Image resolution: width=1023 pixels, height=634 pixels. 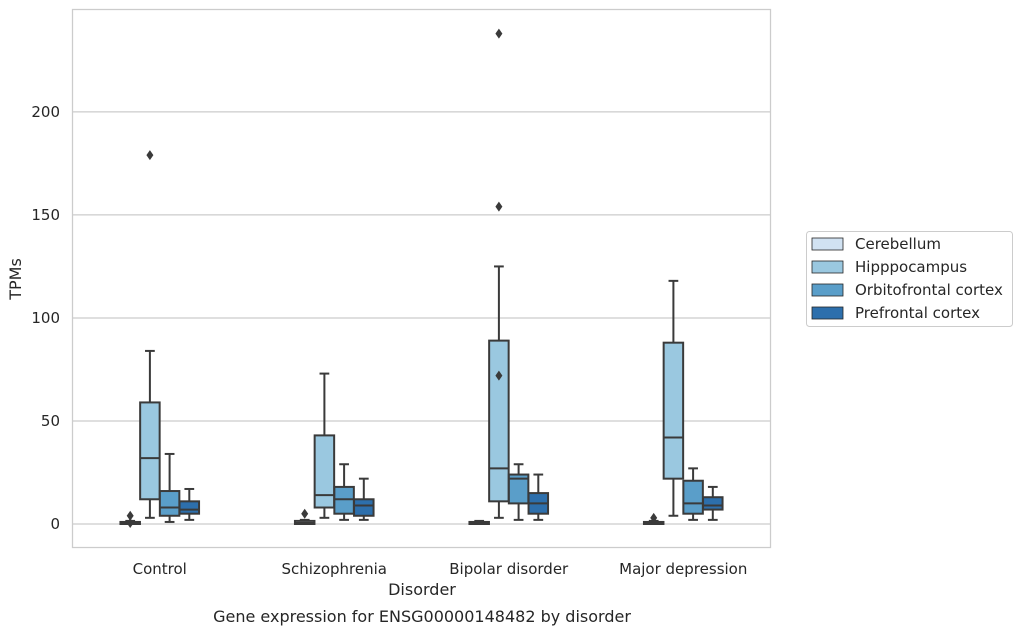 What do you see at coordinates (827, 267) in the screenshot?
I see `legend-swatch-hippocampus` at bounding box center [827, 267].